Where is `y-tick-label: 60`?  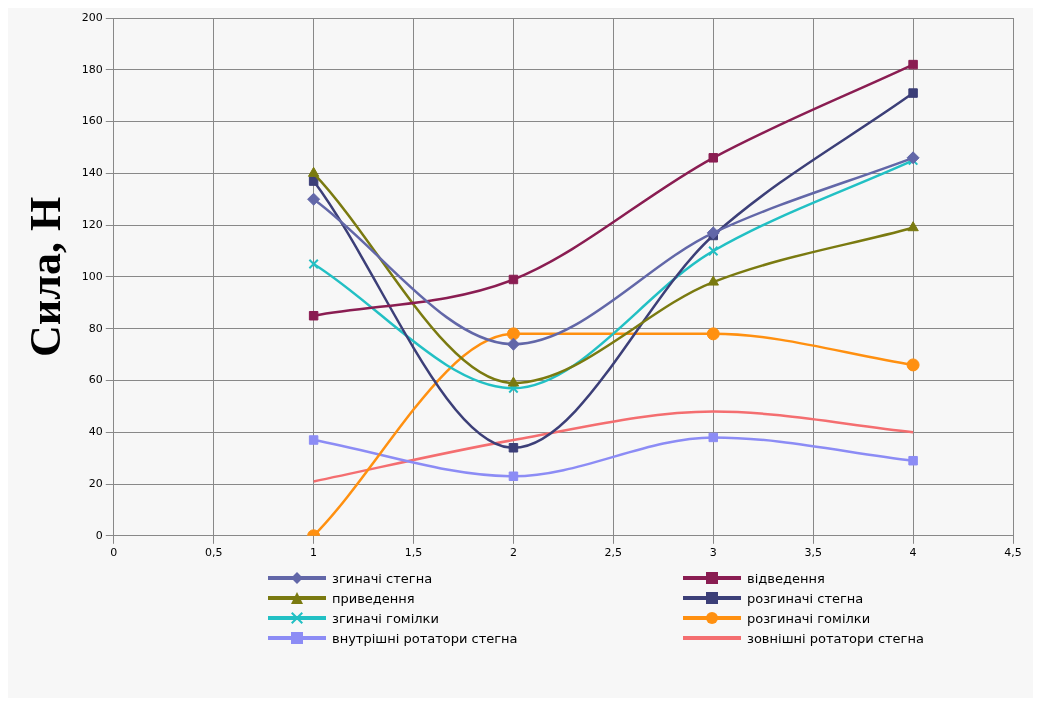 y-tick-label: 60 is located at coordinates (95, 380).